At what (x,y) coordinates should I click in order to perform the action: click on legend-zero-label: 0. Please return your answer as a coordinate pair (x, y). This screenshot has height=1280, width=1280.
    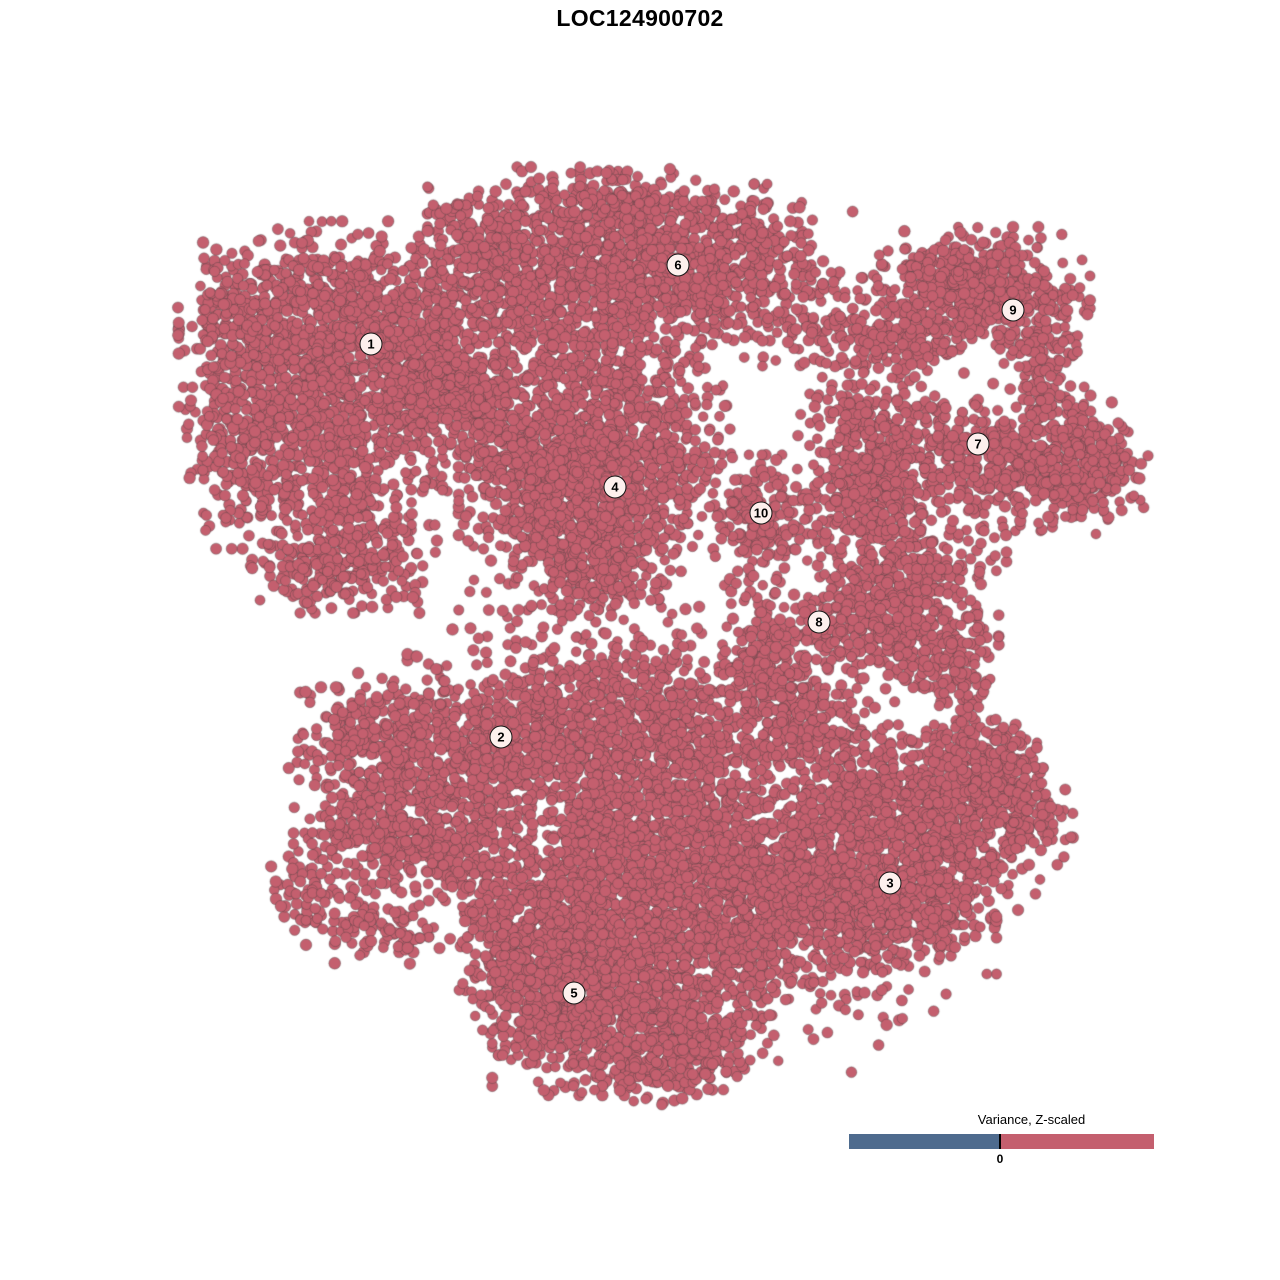
    Looking at the image, I should click on (1000, 1159).